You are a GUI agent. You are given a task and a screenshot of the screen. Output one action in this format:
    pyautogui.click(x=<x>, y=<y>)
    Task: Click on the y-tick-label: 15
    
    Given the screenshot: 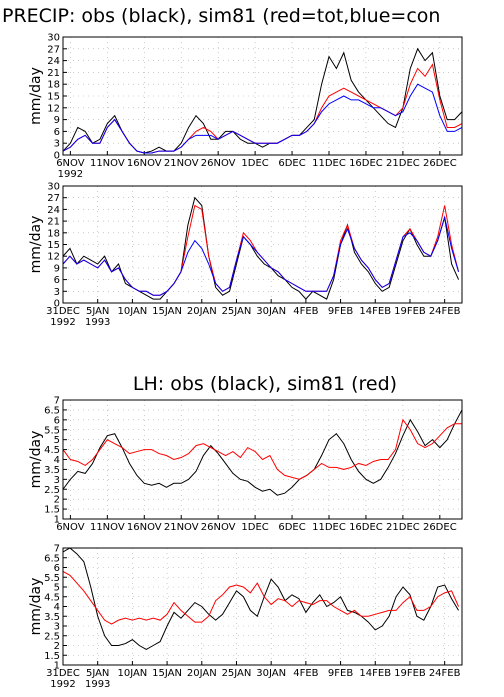 What is the action you would take?
    pyautogui.click(x=53, y=97)
    